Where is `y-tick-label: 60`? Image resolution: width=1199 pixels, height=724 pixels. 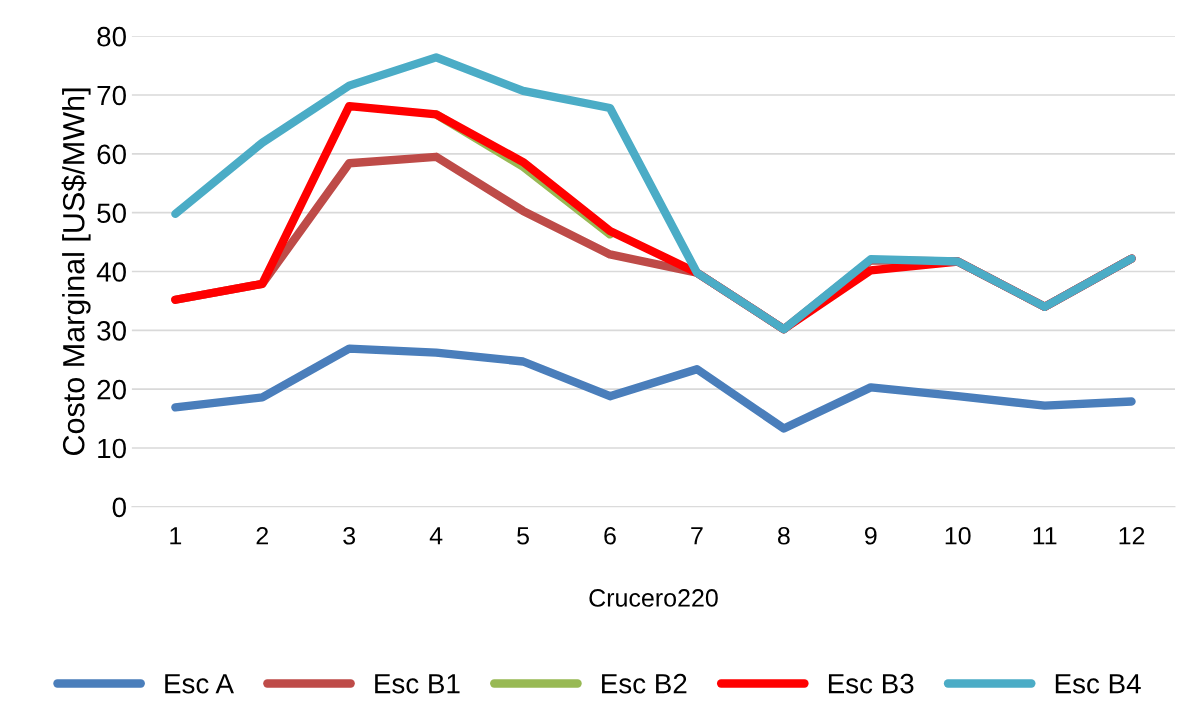
y-tick-label: 60 is located at coordinates (111, 154).